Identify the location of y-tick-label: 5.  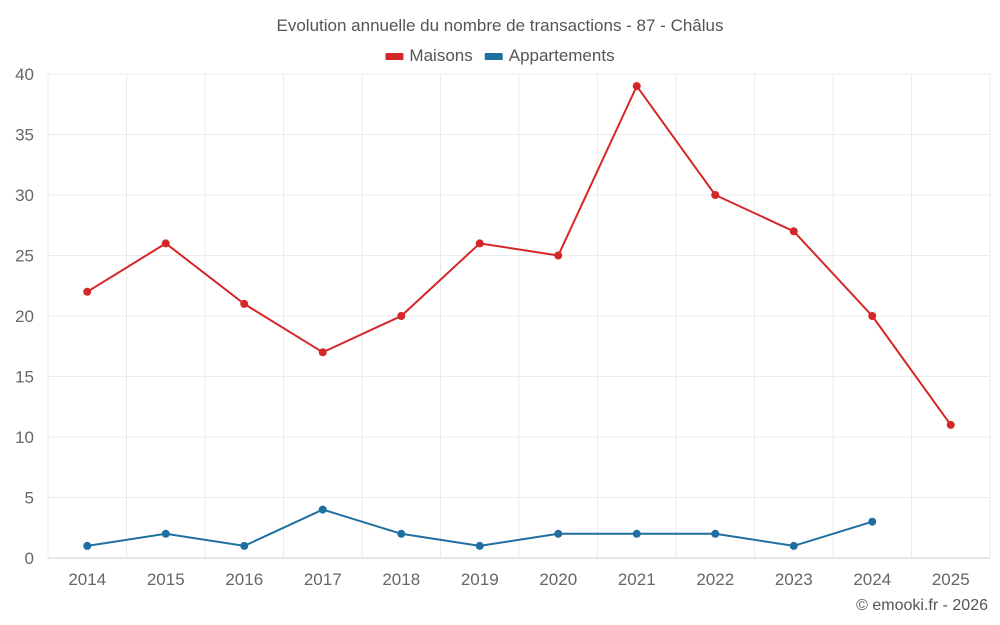
(29, 498).